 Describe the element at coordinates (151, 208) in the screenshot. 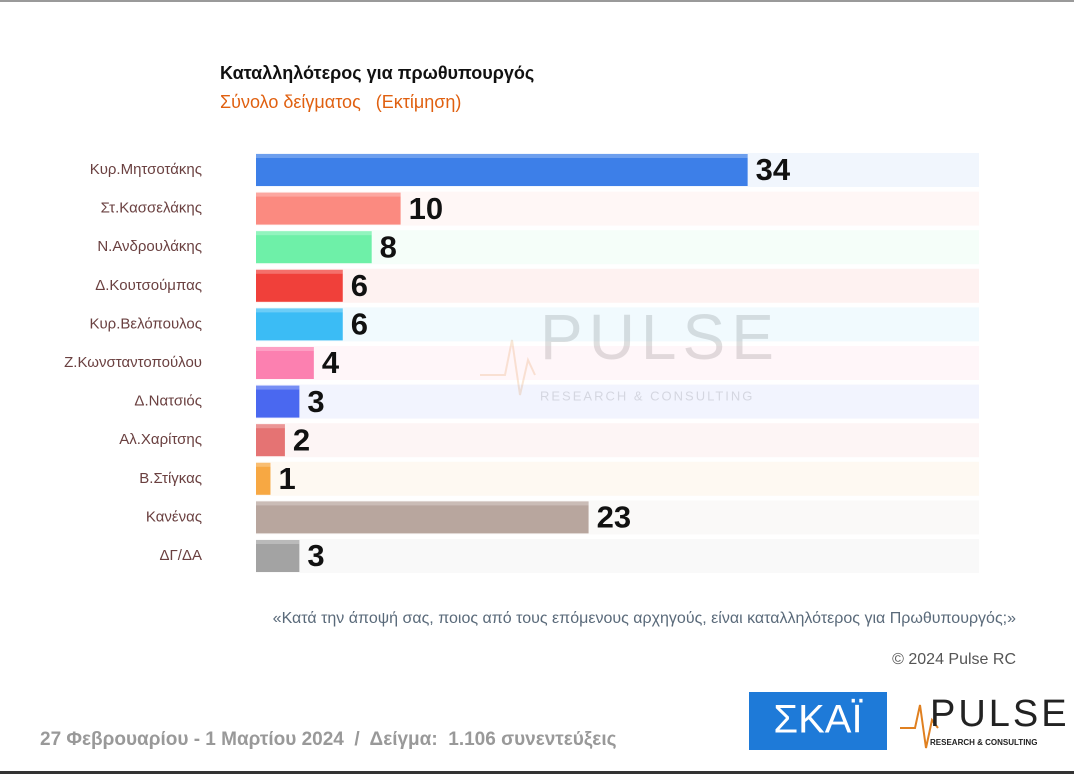

I see `category-label: Στ.Κασσελάκης` at that location.